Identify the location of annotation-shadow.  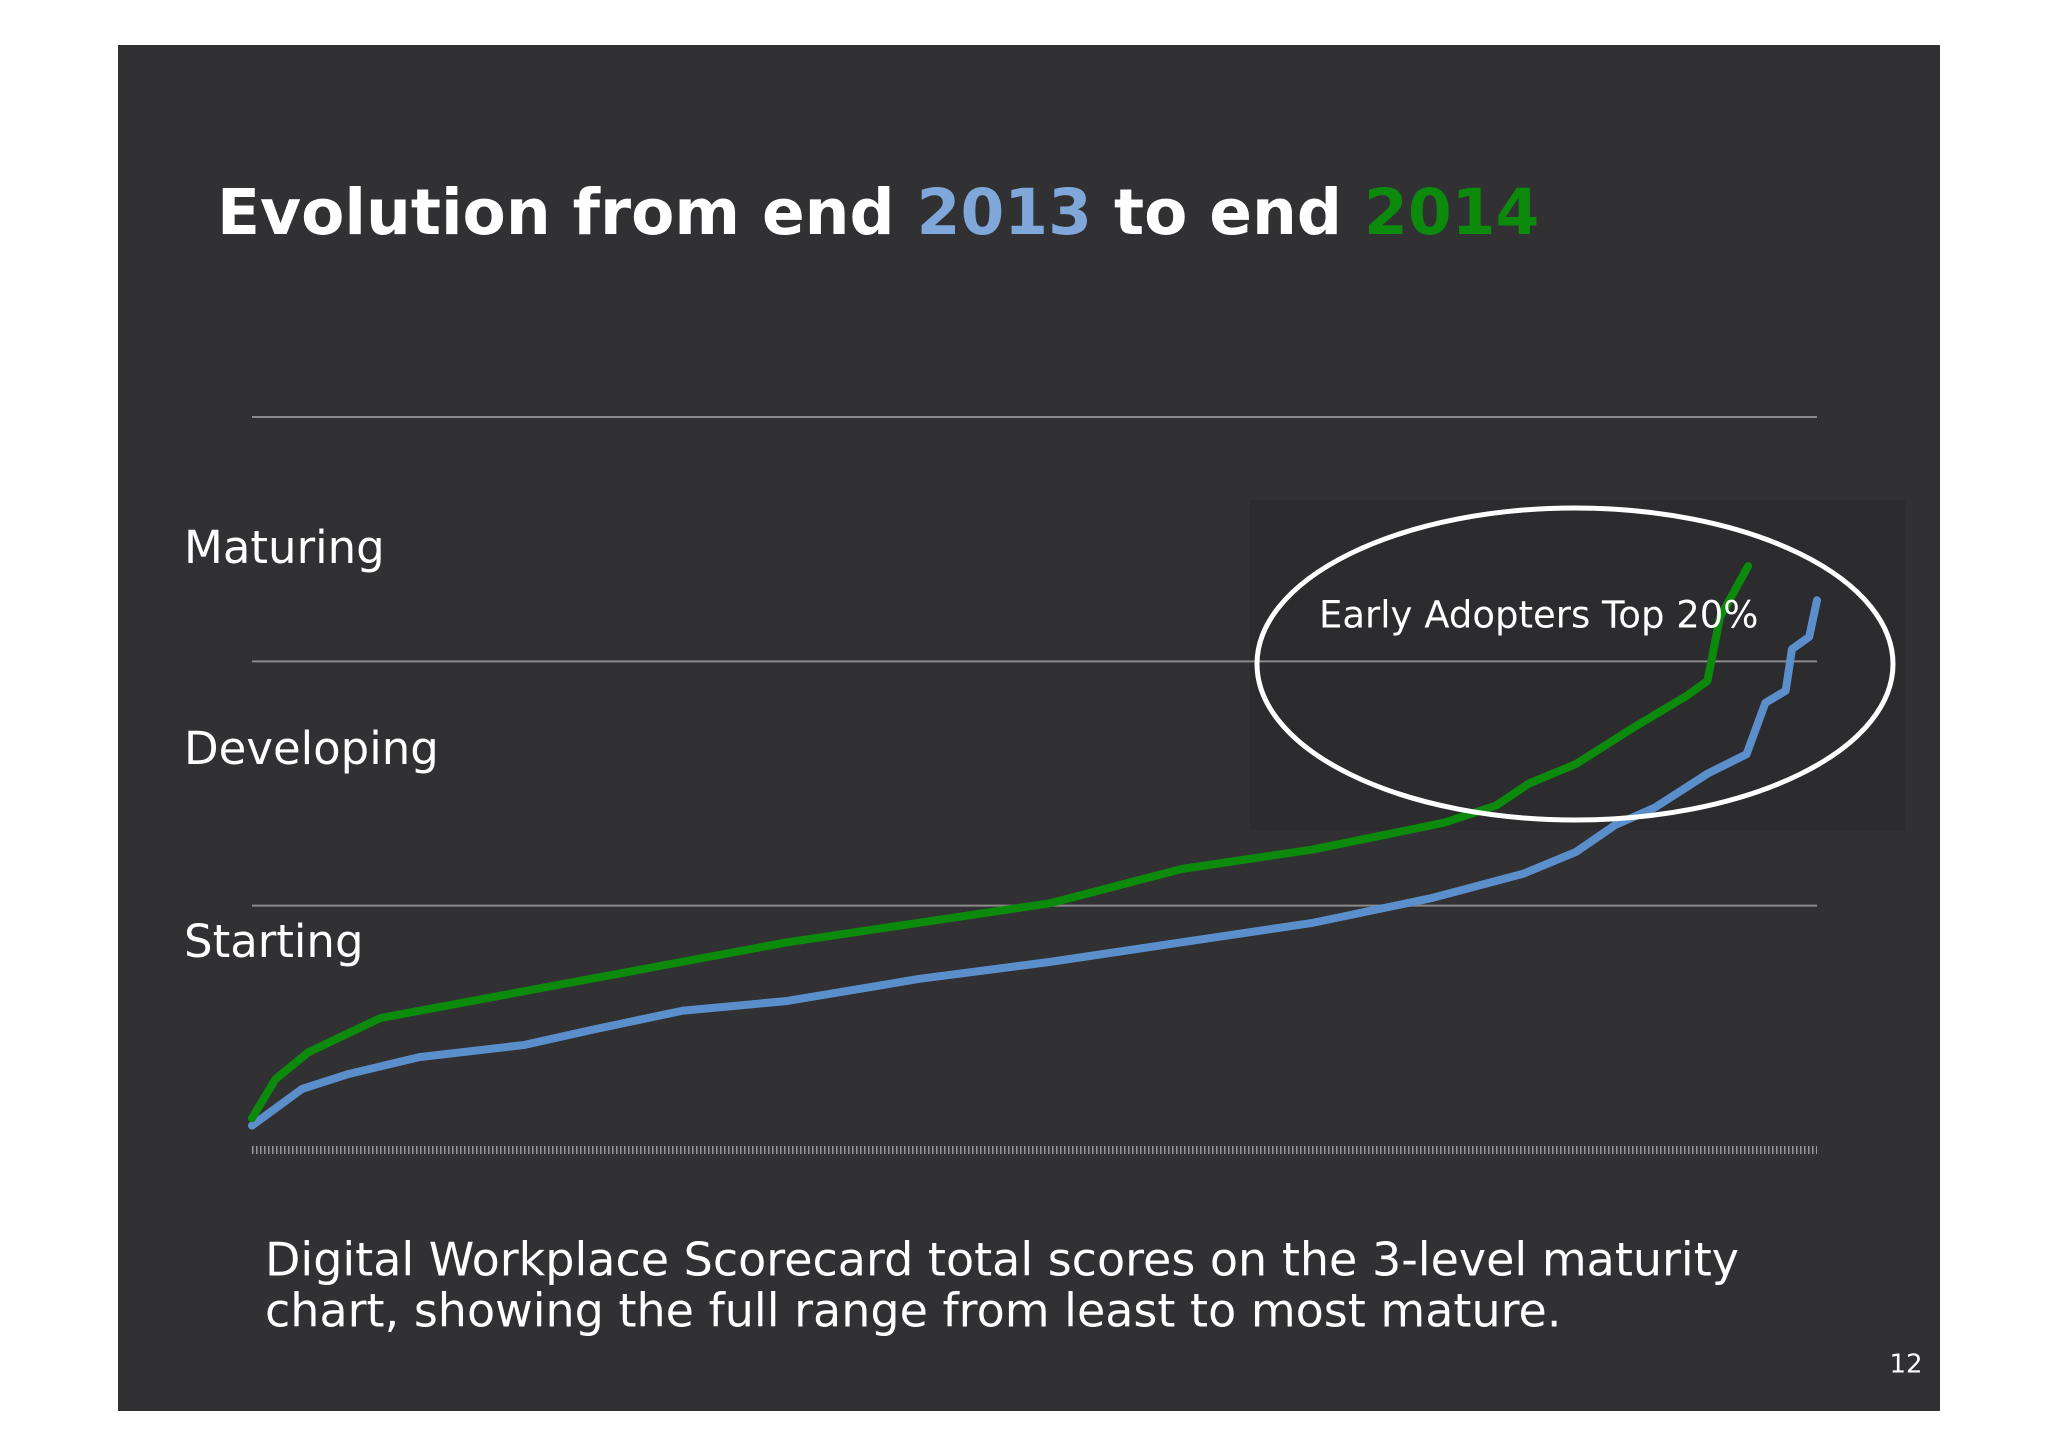
(1577, 665).